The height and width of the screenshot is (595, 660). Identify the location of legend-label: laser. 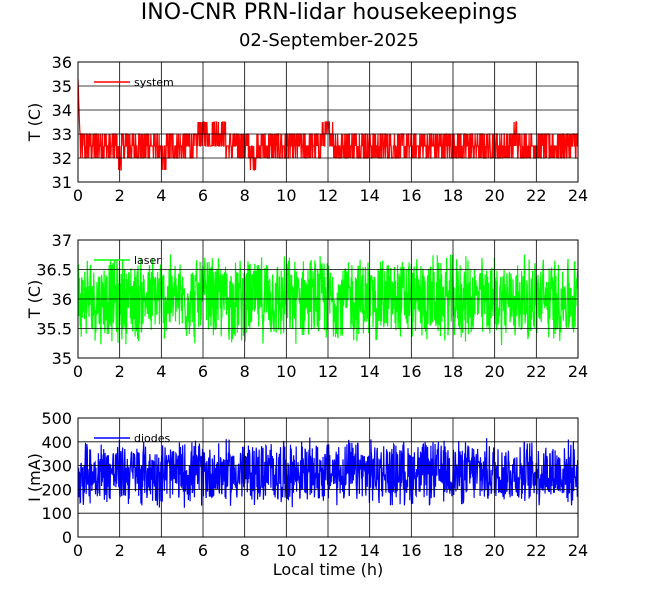
(147, 260).